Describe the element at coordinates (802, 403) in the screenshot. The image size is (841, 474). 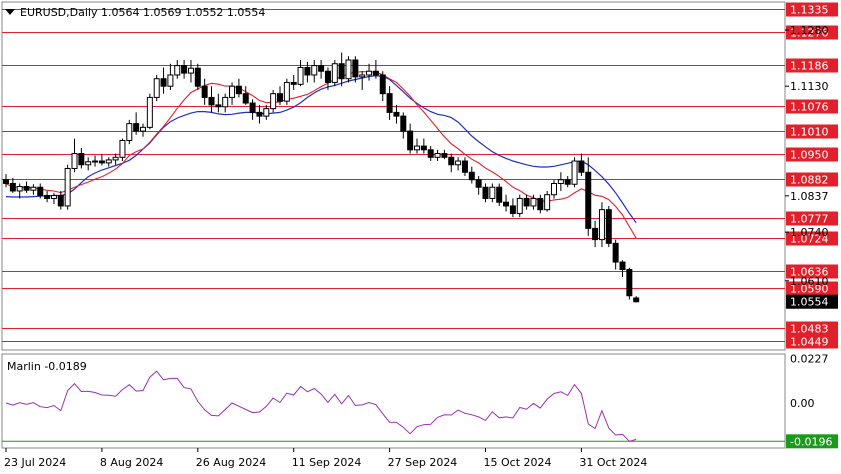
I see `indicator-tick-label: 0.00` at that location.